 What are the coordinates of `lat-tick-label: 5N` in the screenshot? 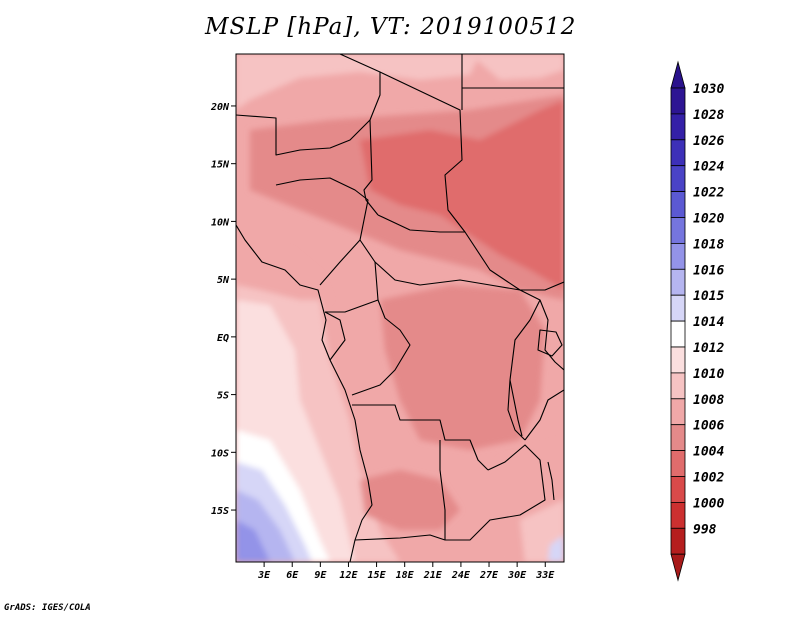 It's located at (223, 280).